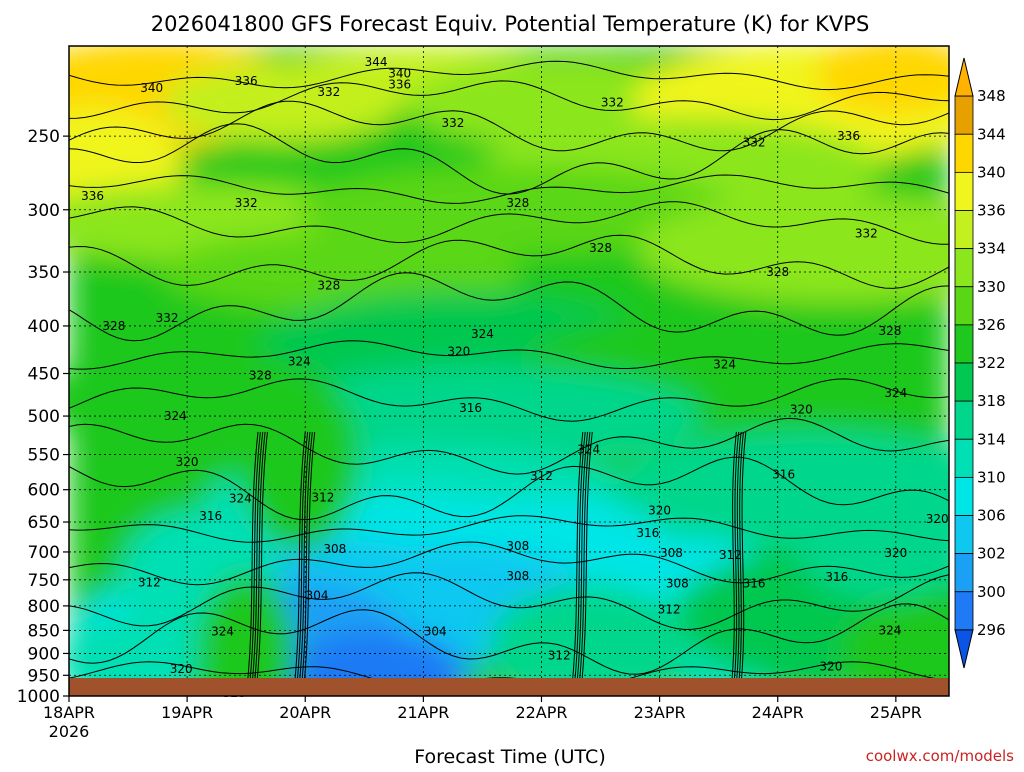 This screenshot has height=772, width=1024. What do you see at coordinates (44, 676) in the screenshot?
I see `y-tick-label: 950` at bounding box center [44, 676].